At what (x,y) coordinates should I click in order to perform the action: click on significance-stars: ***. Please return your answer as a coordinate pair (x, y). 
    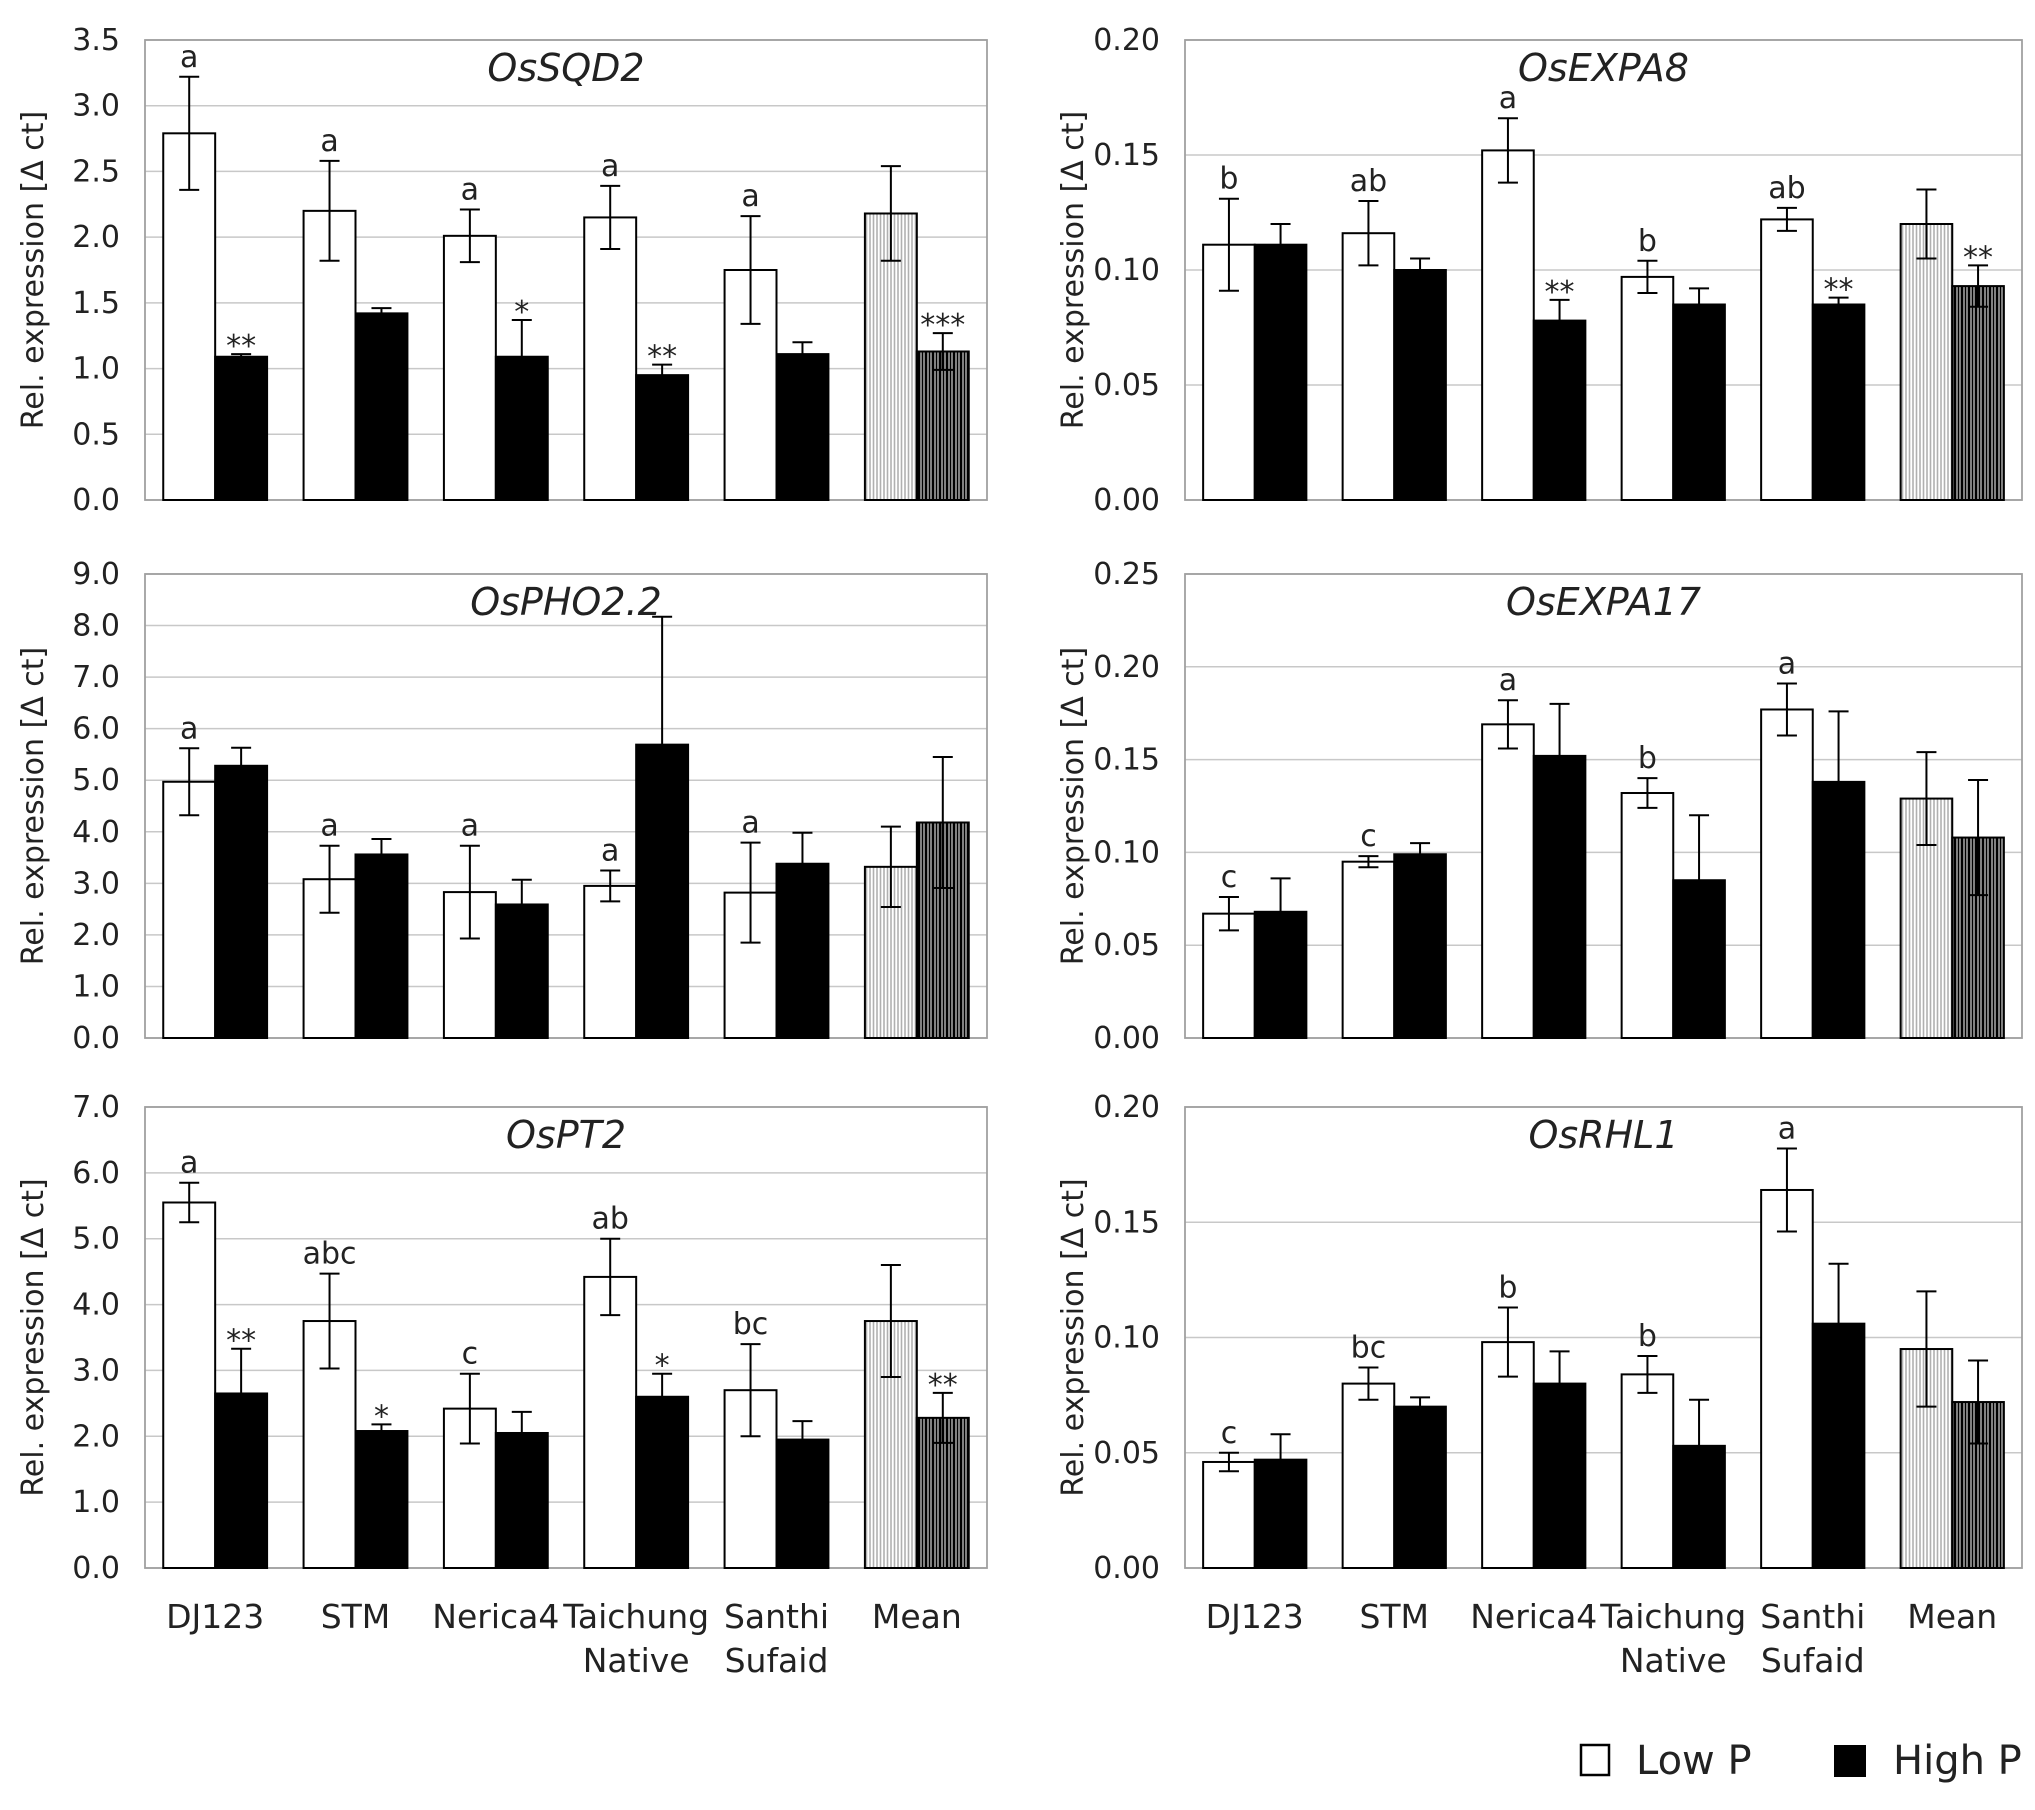
    Looking at the image, I should click on (942, 325).